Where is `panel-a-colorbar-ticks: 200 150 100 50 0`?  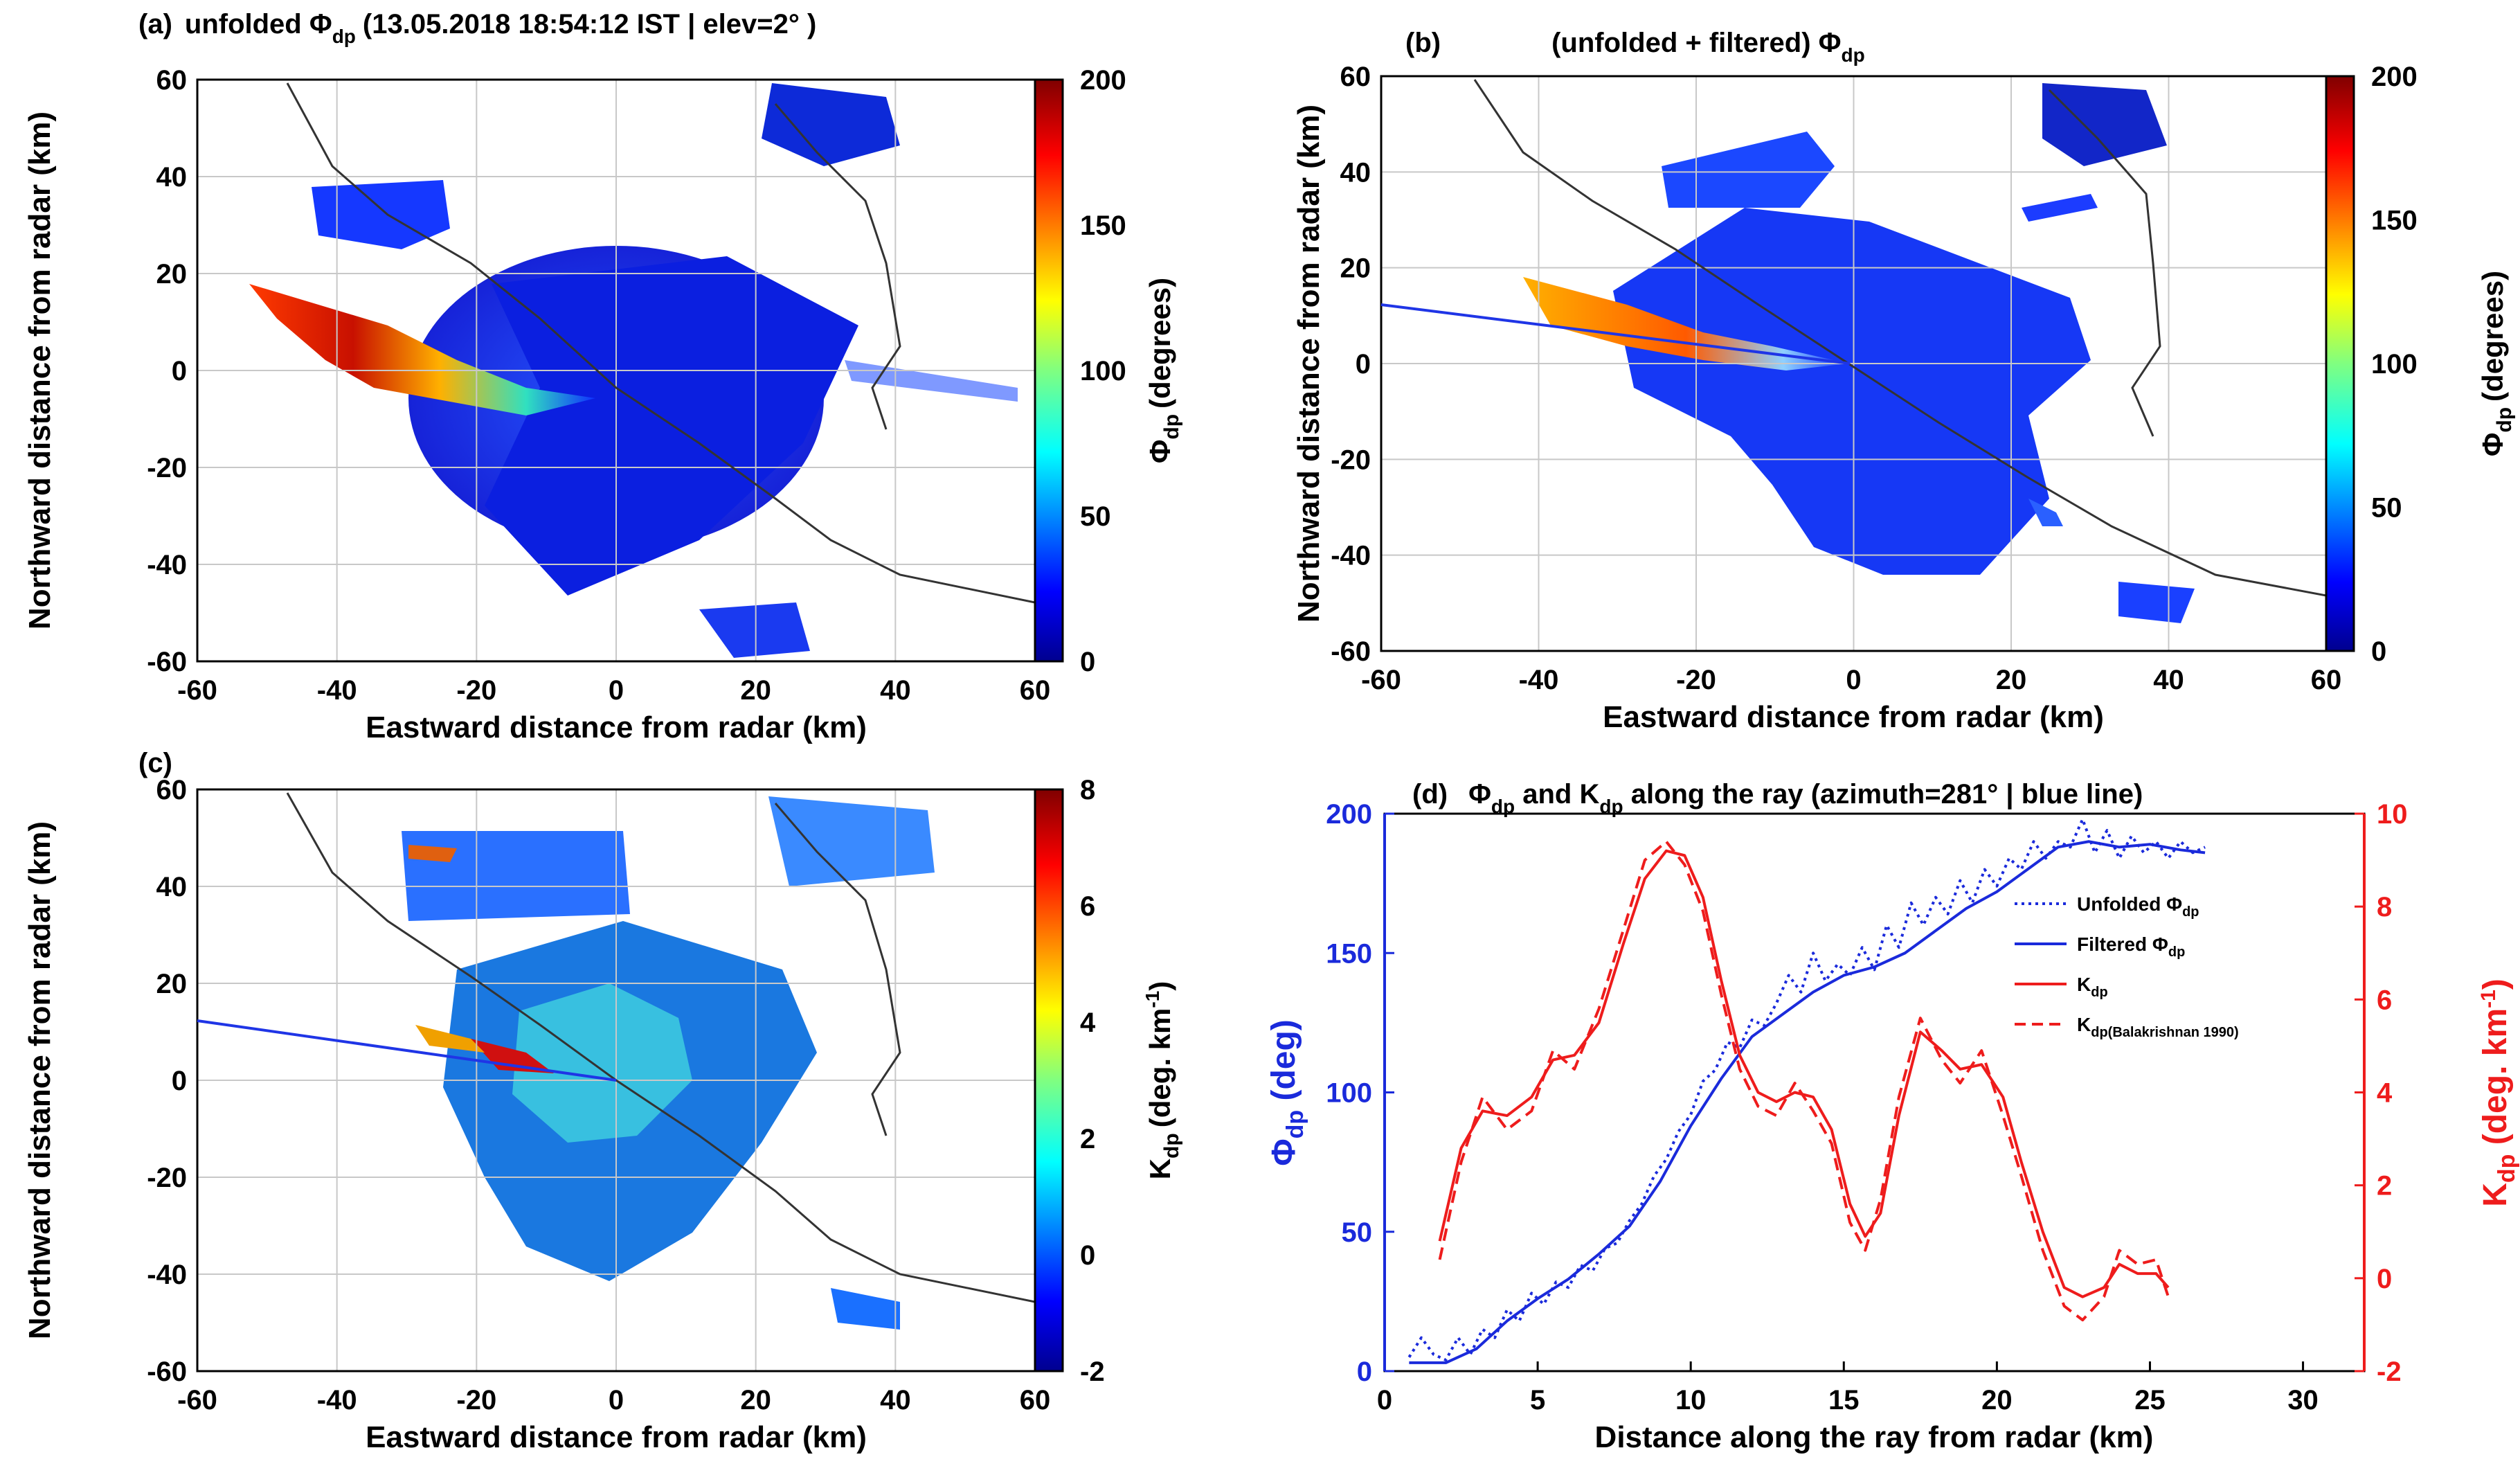
panel-a-colorbar-ticks: 200 150 100 50 0 is located at coordinates (1103, 371).